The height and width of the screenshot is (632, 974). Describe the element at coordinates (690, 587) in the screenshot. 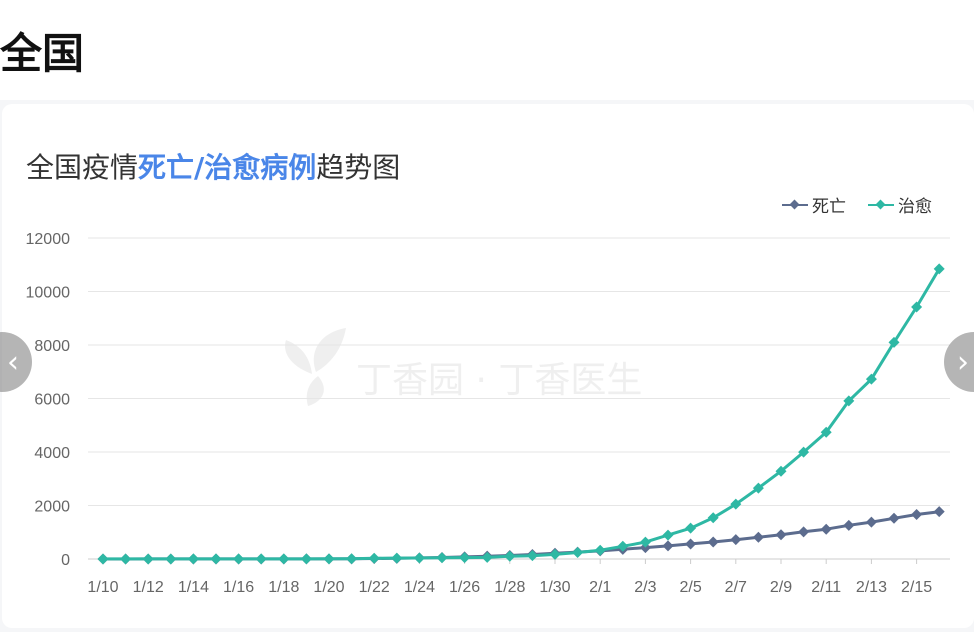

I see `x-tick-label: 2/5` at that location.